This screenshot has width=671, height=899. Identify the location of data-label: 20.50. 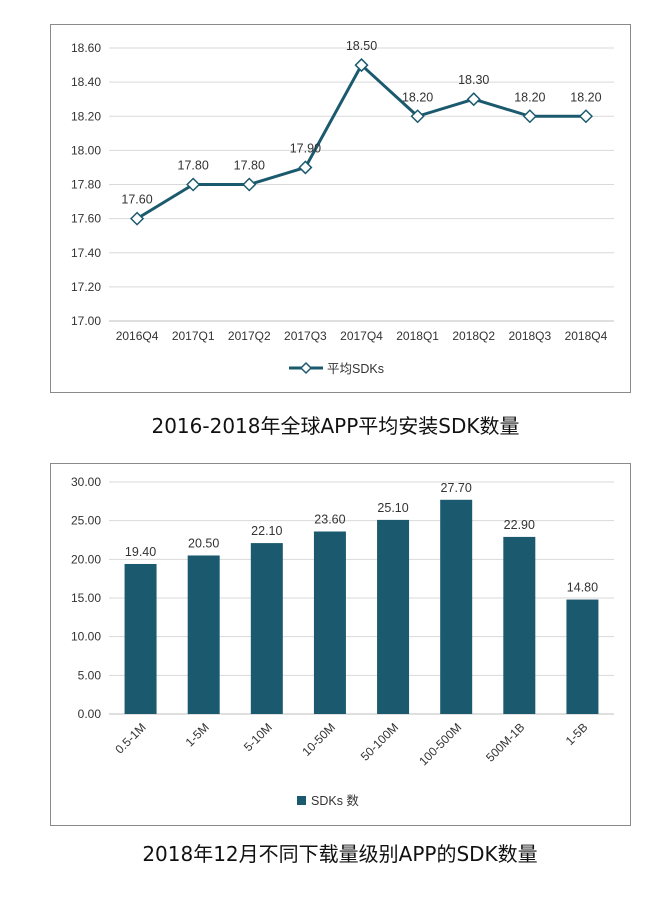
(203, 543).